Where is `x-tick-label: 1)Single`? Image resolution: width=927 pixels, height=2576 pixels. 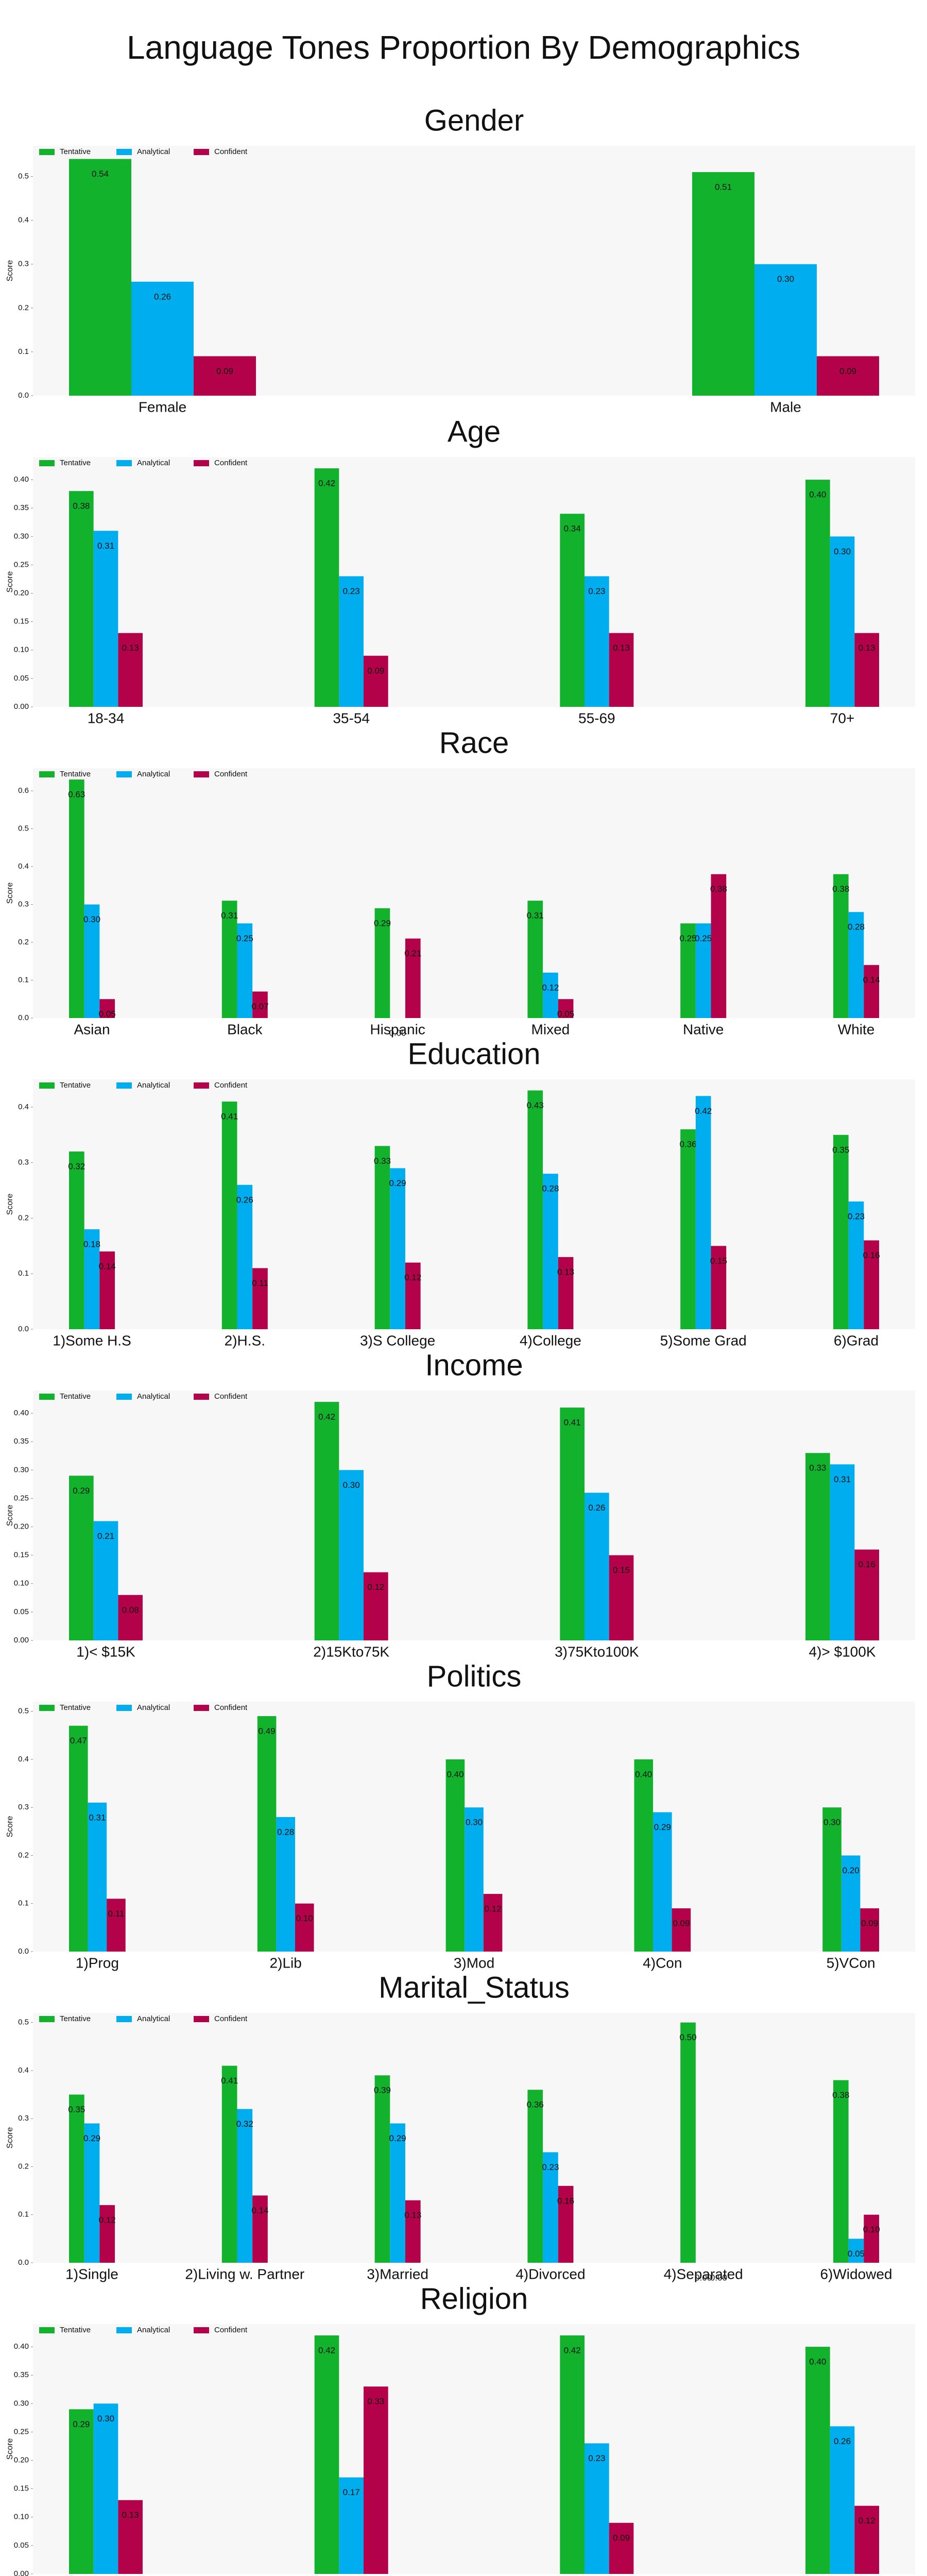 x-tick-label: 1)Single is located at coordinates (91, 2274).